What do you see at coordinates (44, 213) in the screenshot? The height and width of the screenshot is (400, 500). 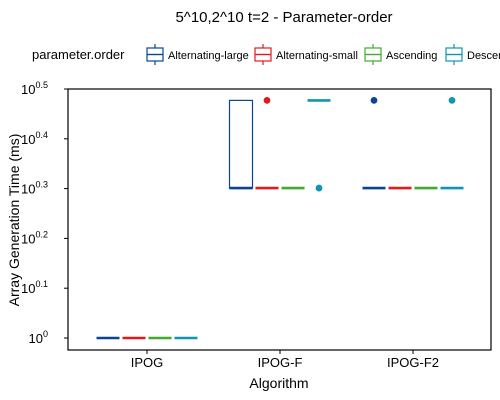 I see `y-axis: 100 100.1 100.2 100.3 100.4 100.5` at bounding box center [44, 213].